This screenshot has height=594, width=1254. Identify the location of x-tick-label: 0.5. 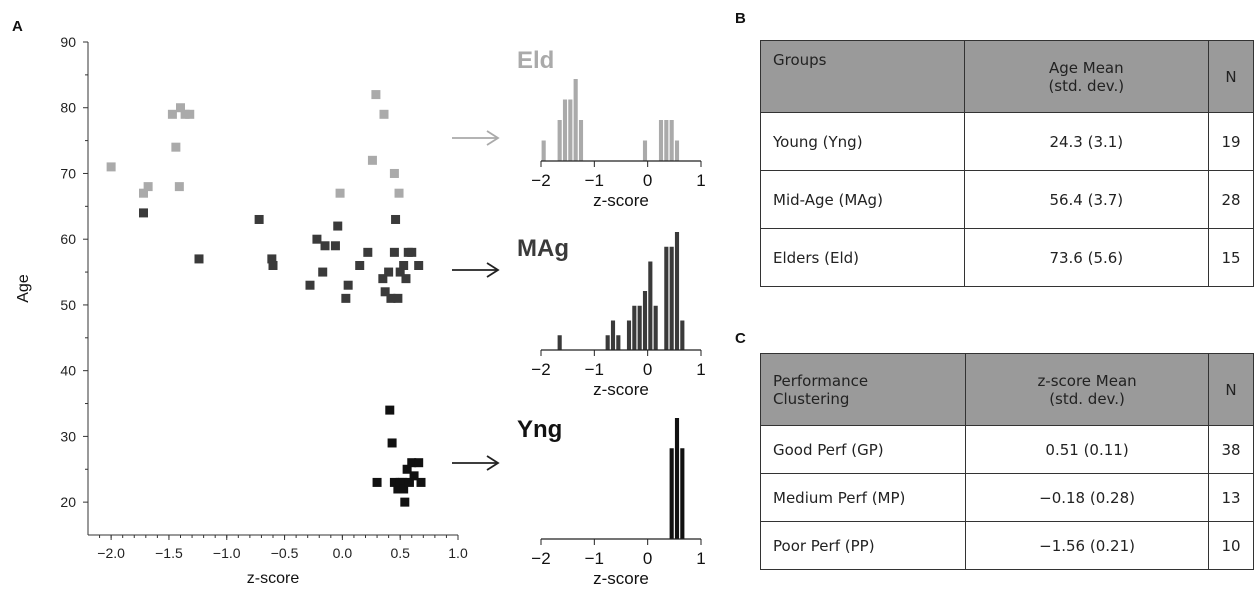
(400, 553).